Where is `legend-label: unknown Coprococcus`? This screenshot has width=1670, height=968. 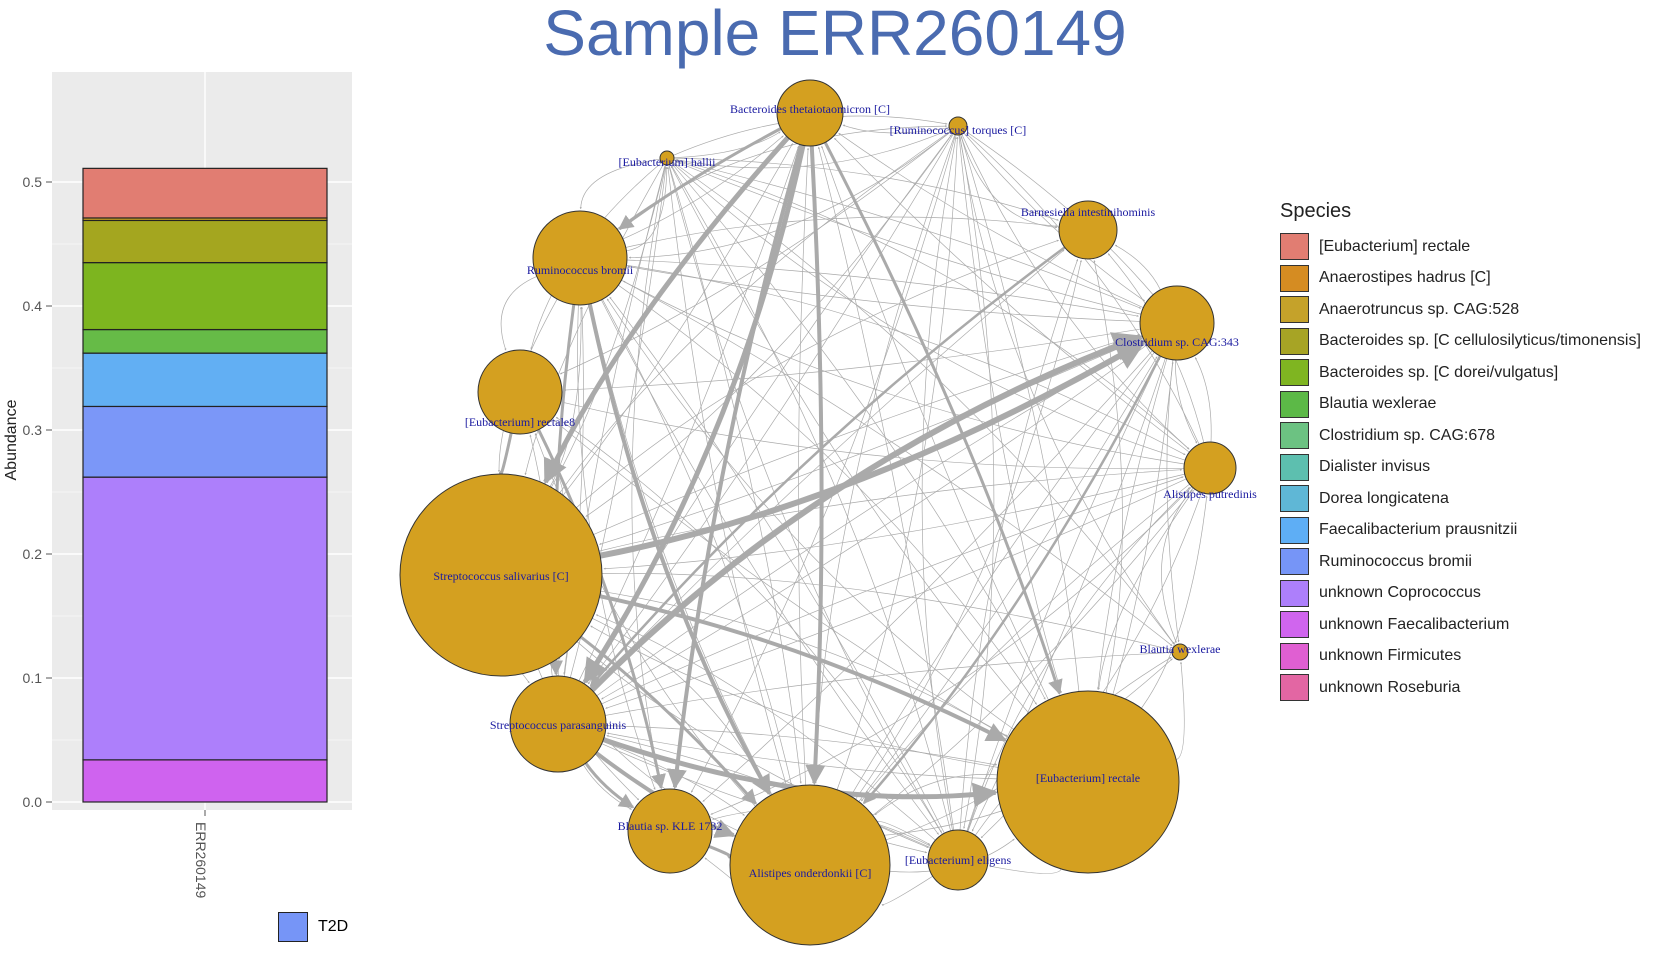
legend-label: unknown Coprococcus is located at coordinates (1400, 593).